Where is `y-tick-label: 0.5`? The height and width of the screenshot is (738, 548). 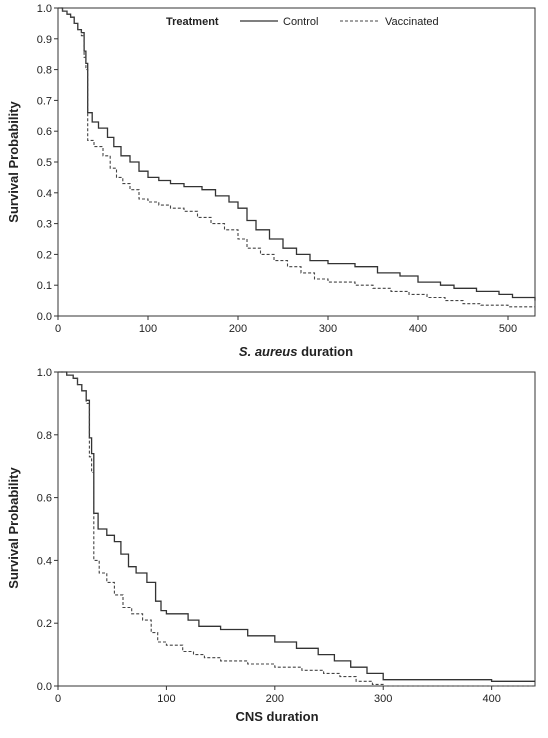
y-tick-label: 0.5 is located at coordinates (44, 163).